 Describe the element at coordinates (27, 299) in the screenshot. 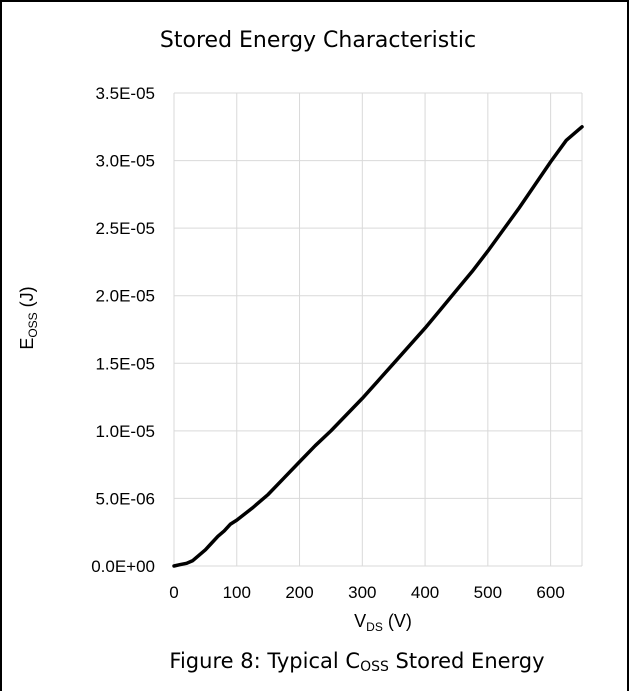

I see `y-axis-label-rest: (J)` at that location.